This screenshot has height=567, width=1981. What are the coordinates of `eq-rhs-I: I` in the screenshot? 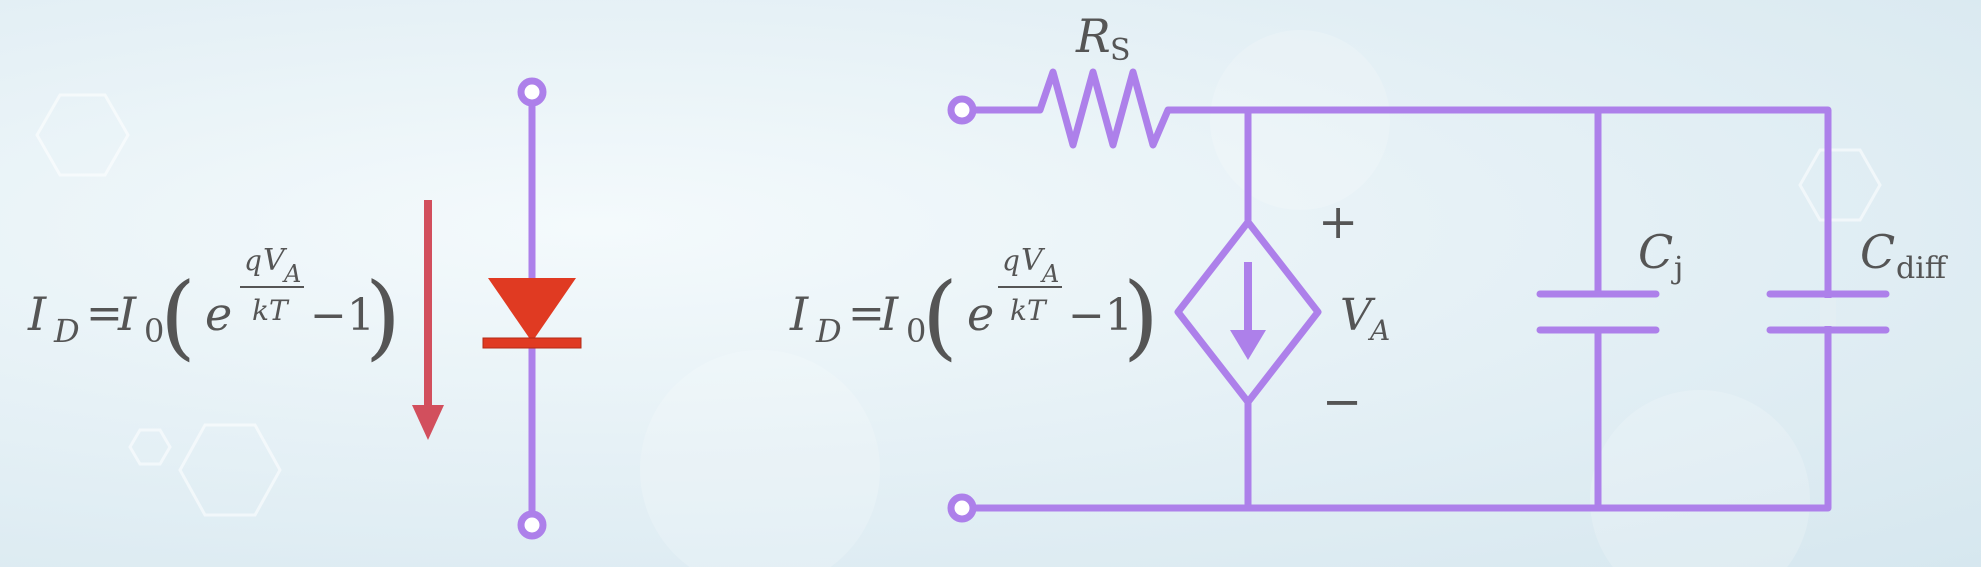 It's located at (127, 314).